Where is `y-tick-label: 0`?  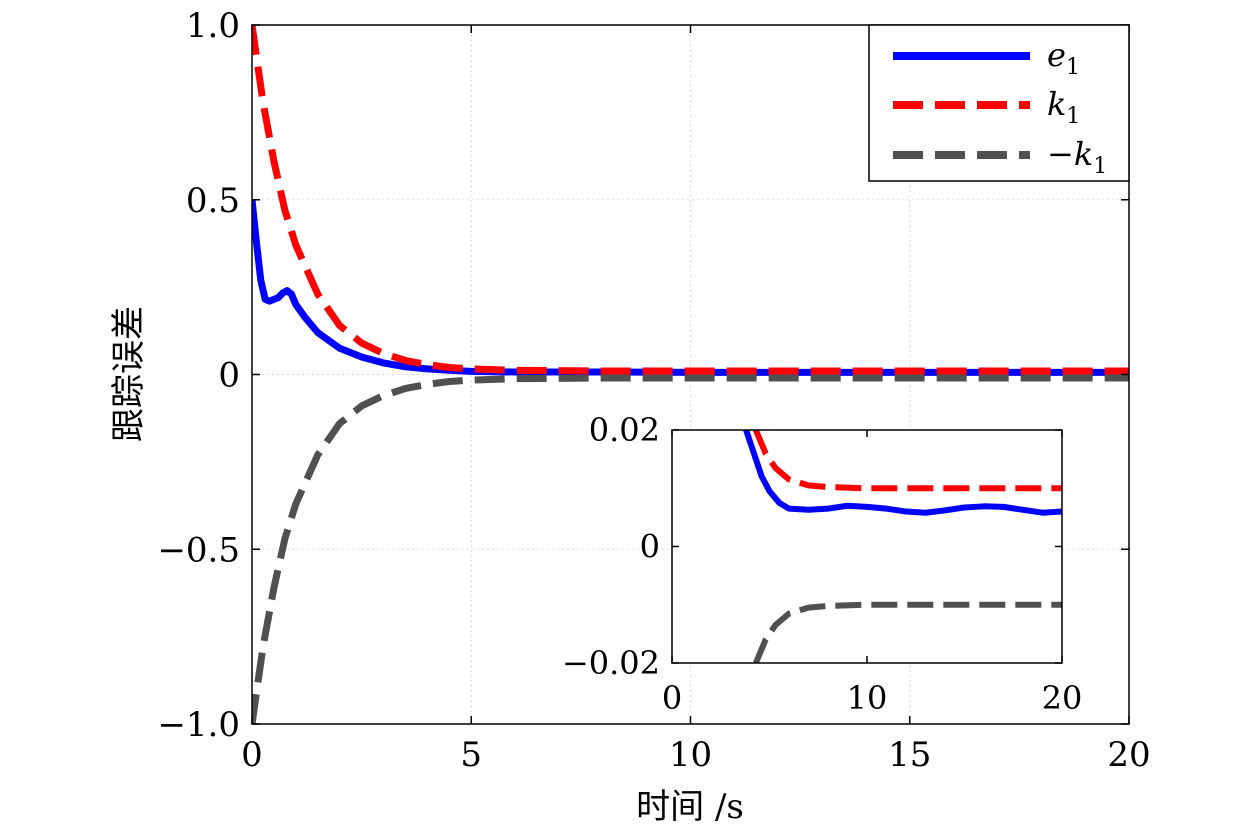
y-tick-label: 0 is located at coordinates (229, 376).